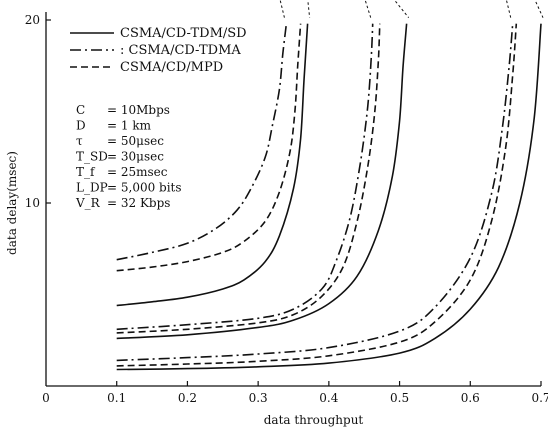  Describe the element at coordinates (328, 398) in the screenshot. I see `x-tick-label: 0.4` at that location.